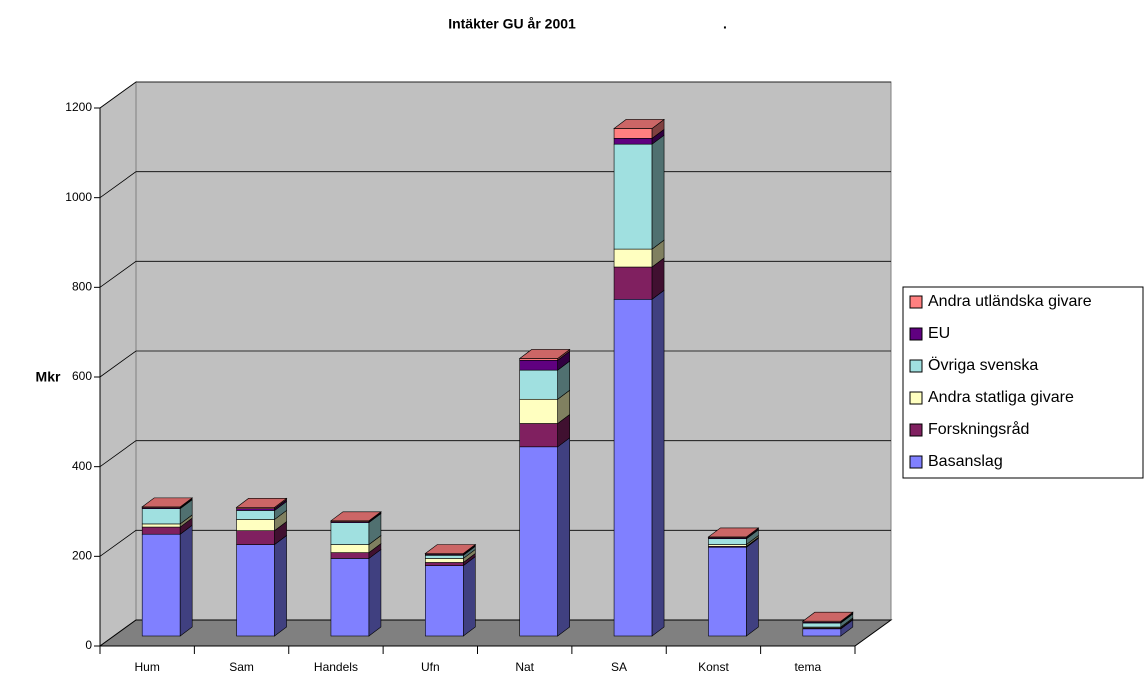 Image resolution: width=1147 pixels, height=673 pixels. What do you see at coordinates (983, 365) in the screenshot?
I see `legend-label: Övriga svenska` at bounding box center [983, 365].